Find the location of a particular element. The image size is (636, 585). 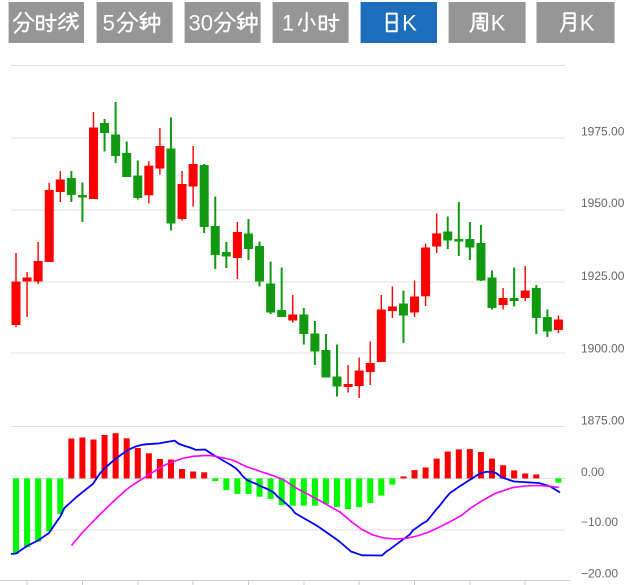

svg-text: −20.00 is located at coordinates (599, 574).